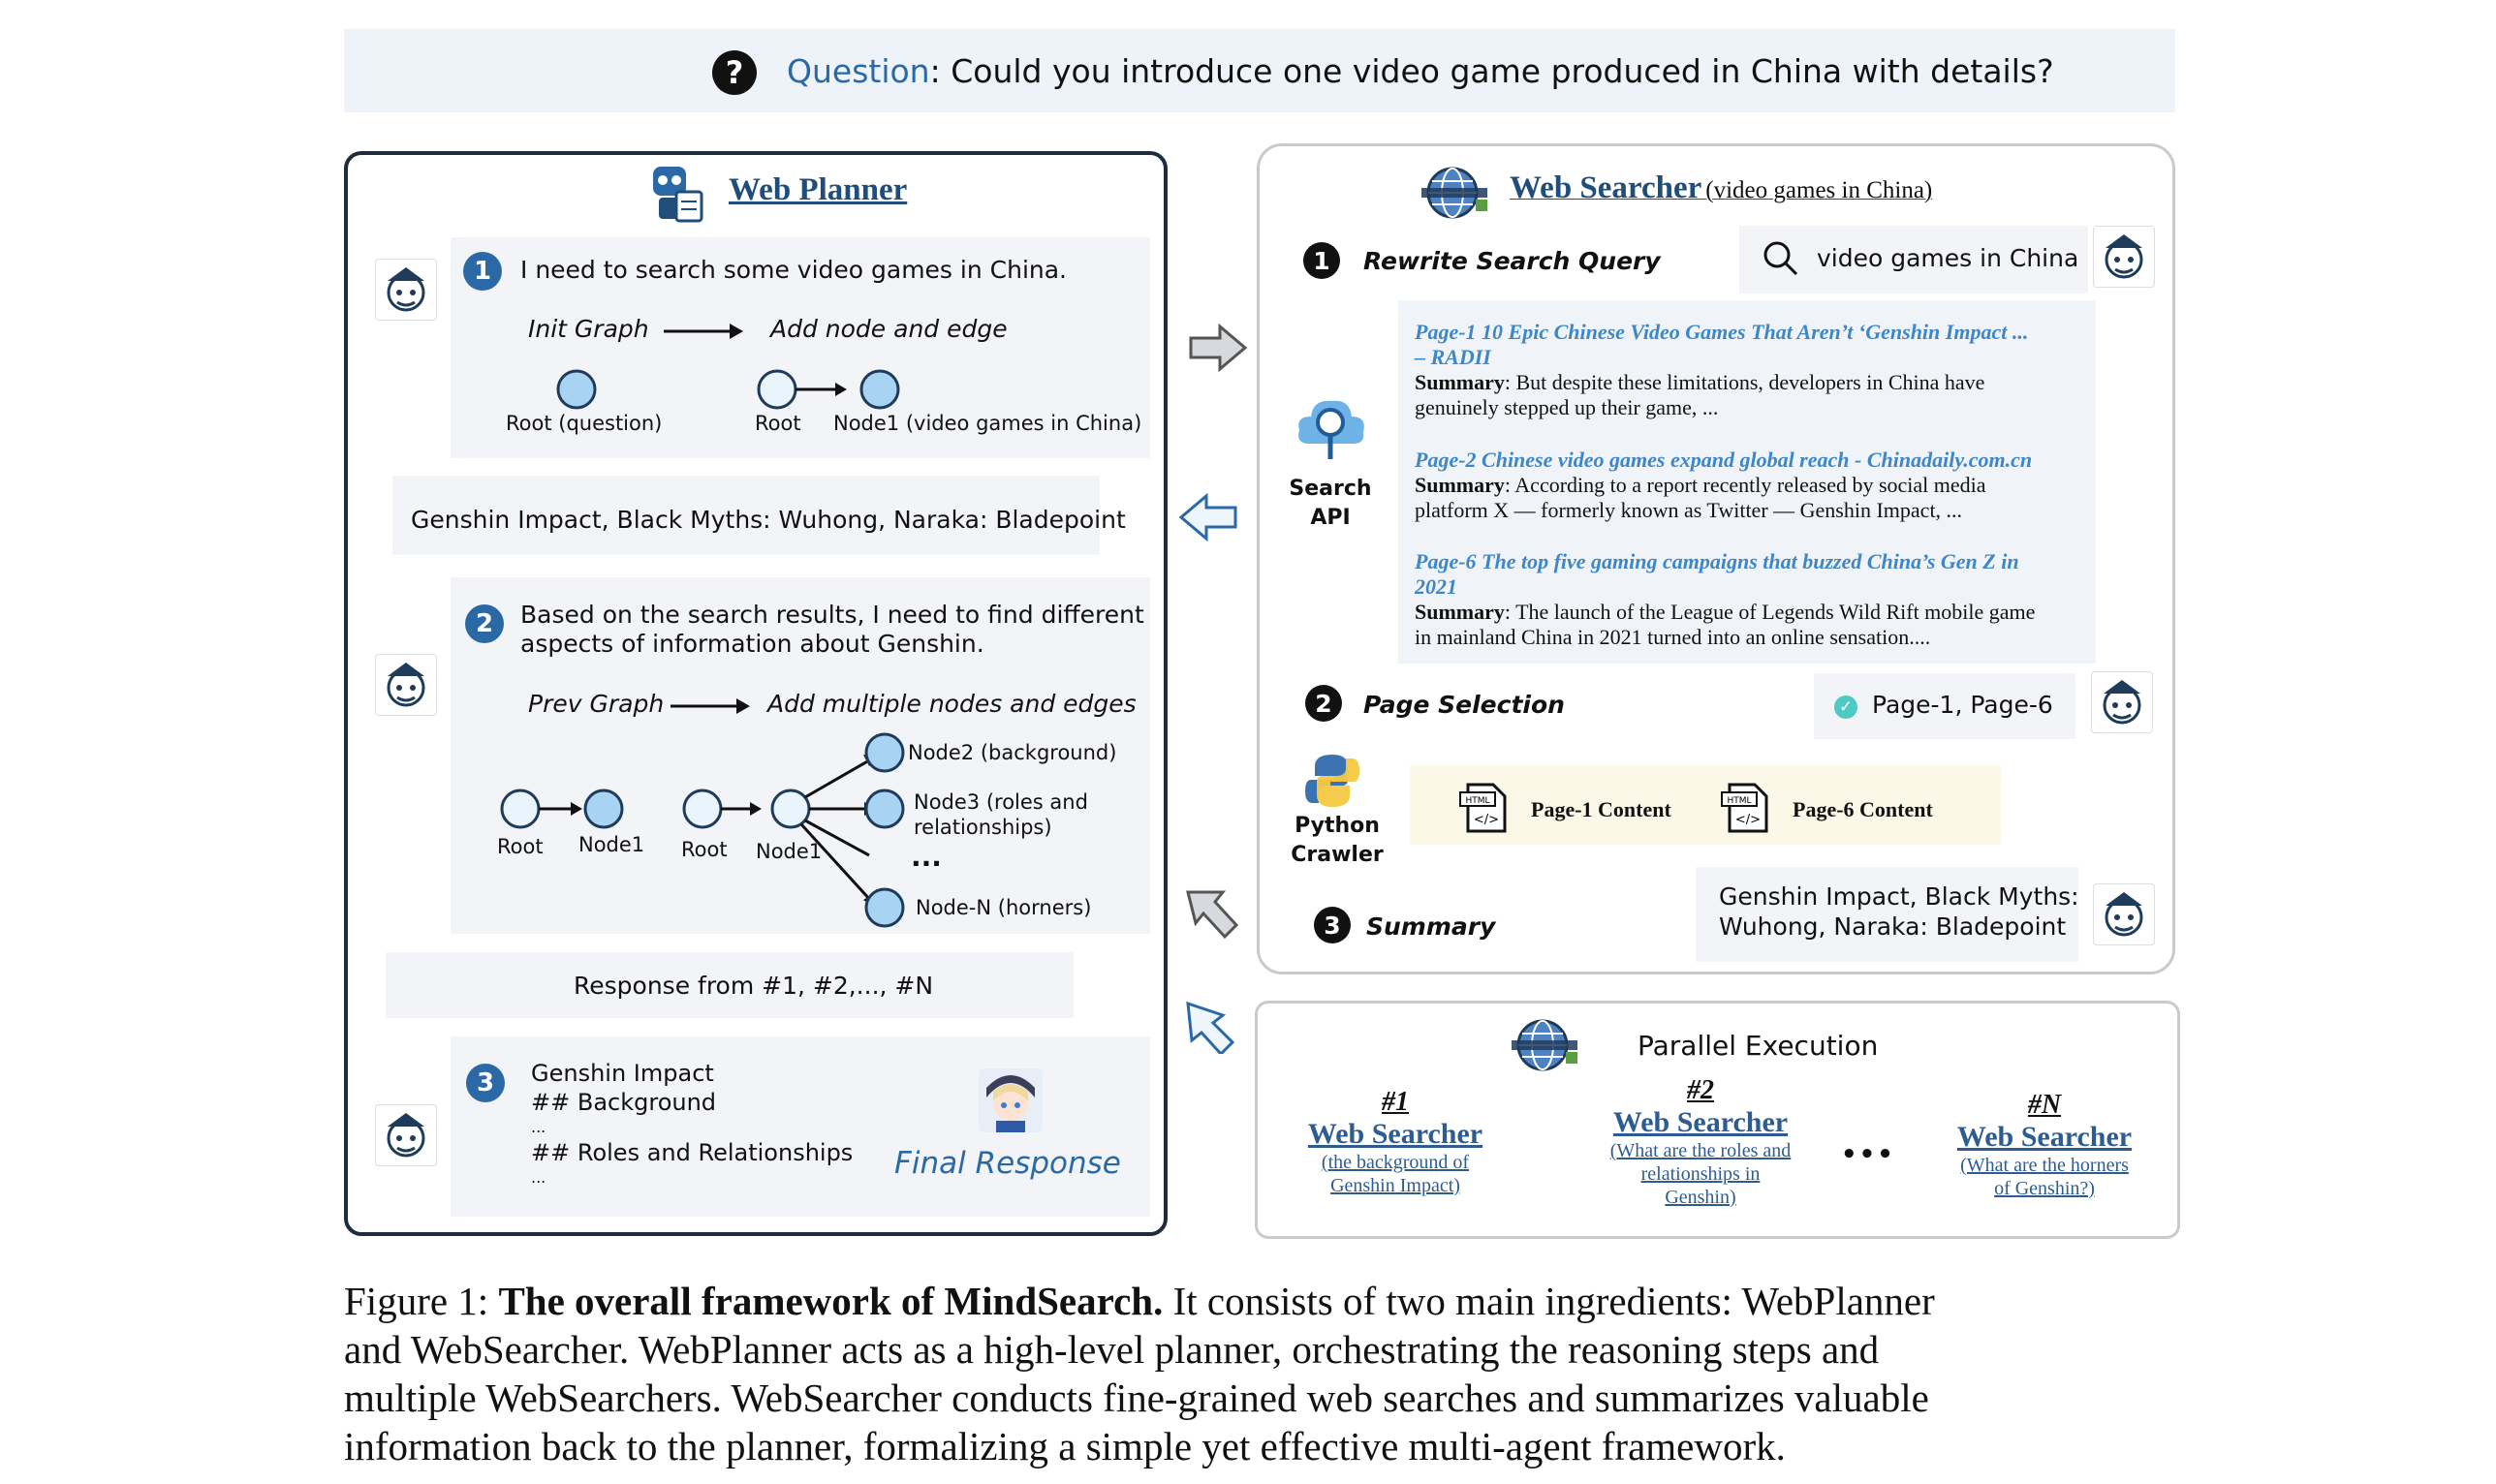 The width and height of the screenshot is (2496, 1484). I want to click on node-label: Node2 (background), so click(1013, 752).